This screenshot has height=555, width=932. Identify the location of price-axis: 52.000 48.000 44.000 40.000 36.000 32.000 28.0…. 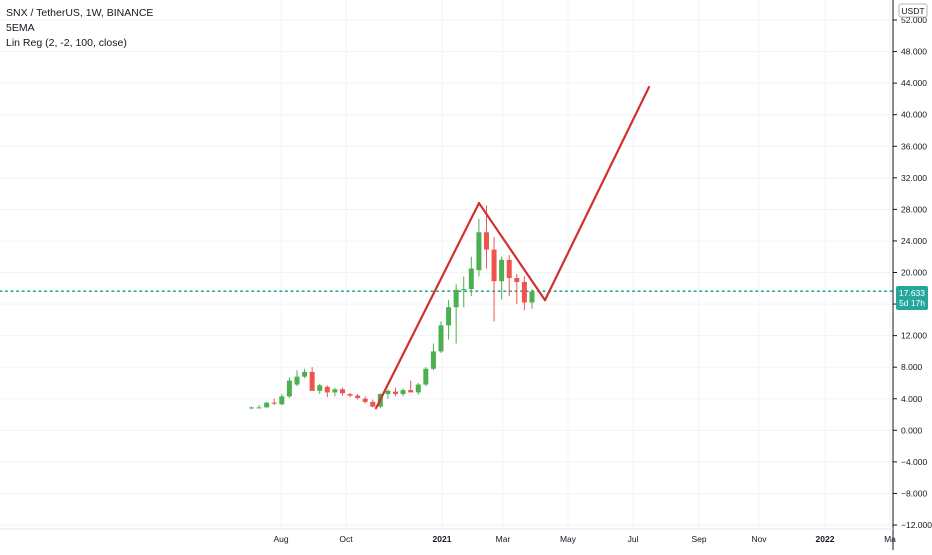
(912, 275).